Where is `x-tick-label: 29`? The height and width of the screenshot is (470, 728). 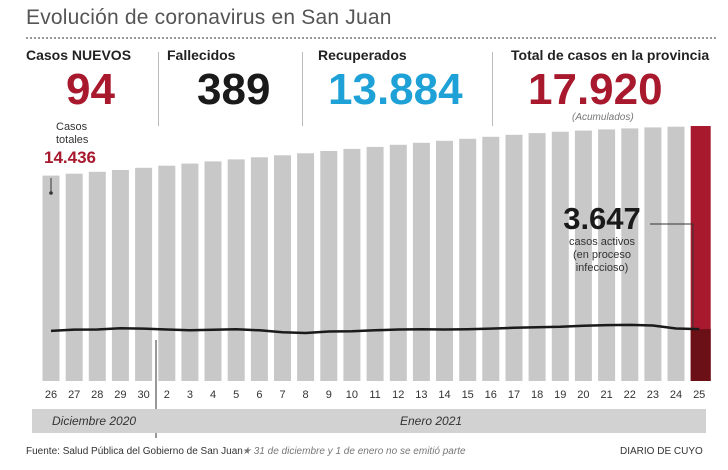
x-tick-label: 29 is located at coordinates (120, 395).